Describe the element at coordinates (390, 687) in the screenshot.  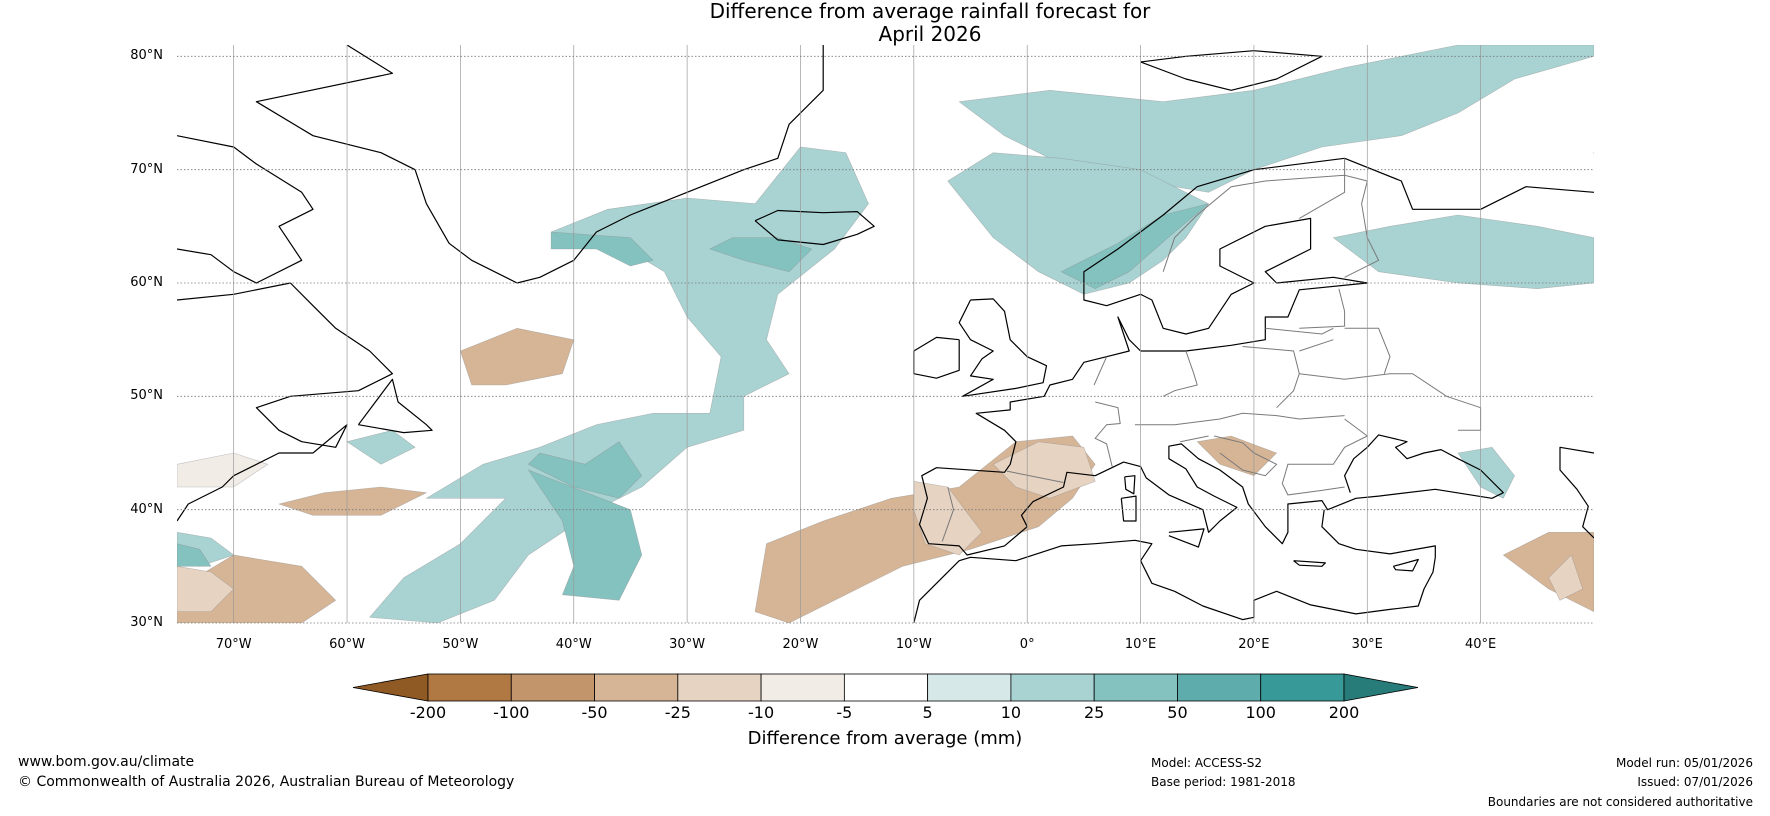
I see `colorbar-arrow-low` at that location.